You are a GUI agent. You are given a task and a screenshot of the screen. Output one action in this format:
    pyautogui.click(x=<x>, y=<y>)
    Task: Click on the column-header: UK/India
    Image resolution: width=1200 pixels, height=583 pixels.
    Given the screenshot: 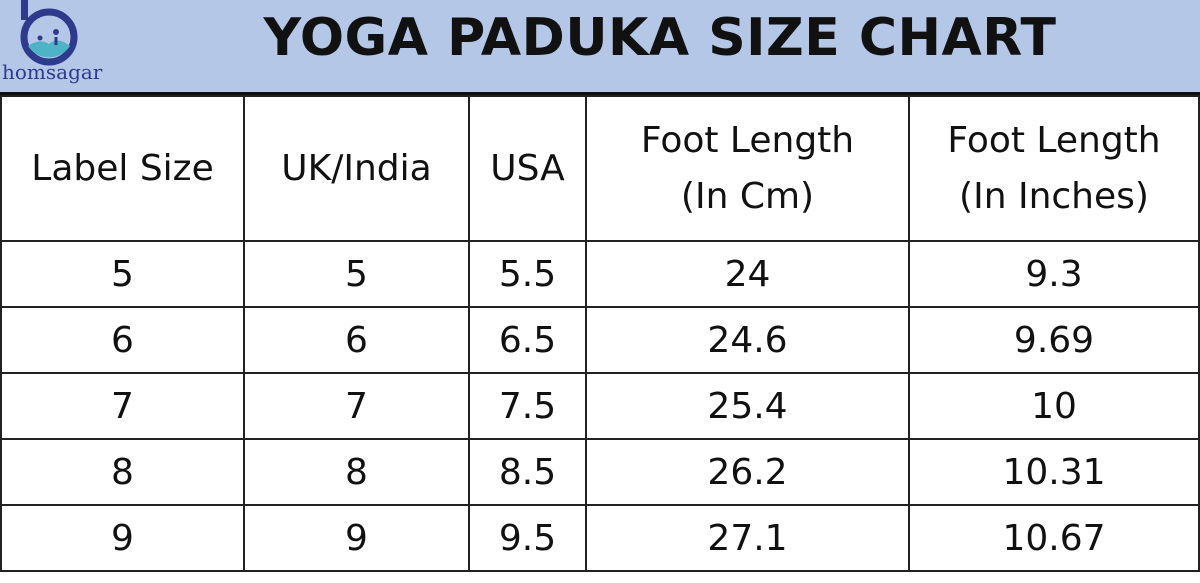 What is the action you would take?
    pyautogui.click(x=356, y=168)
    